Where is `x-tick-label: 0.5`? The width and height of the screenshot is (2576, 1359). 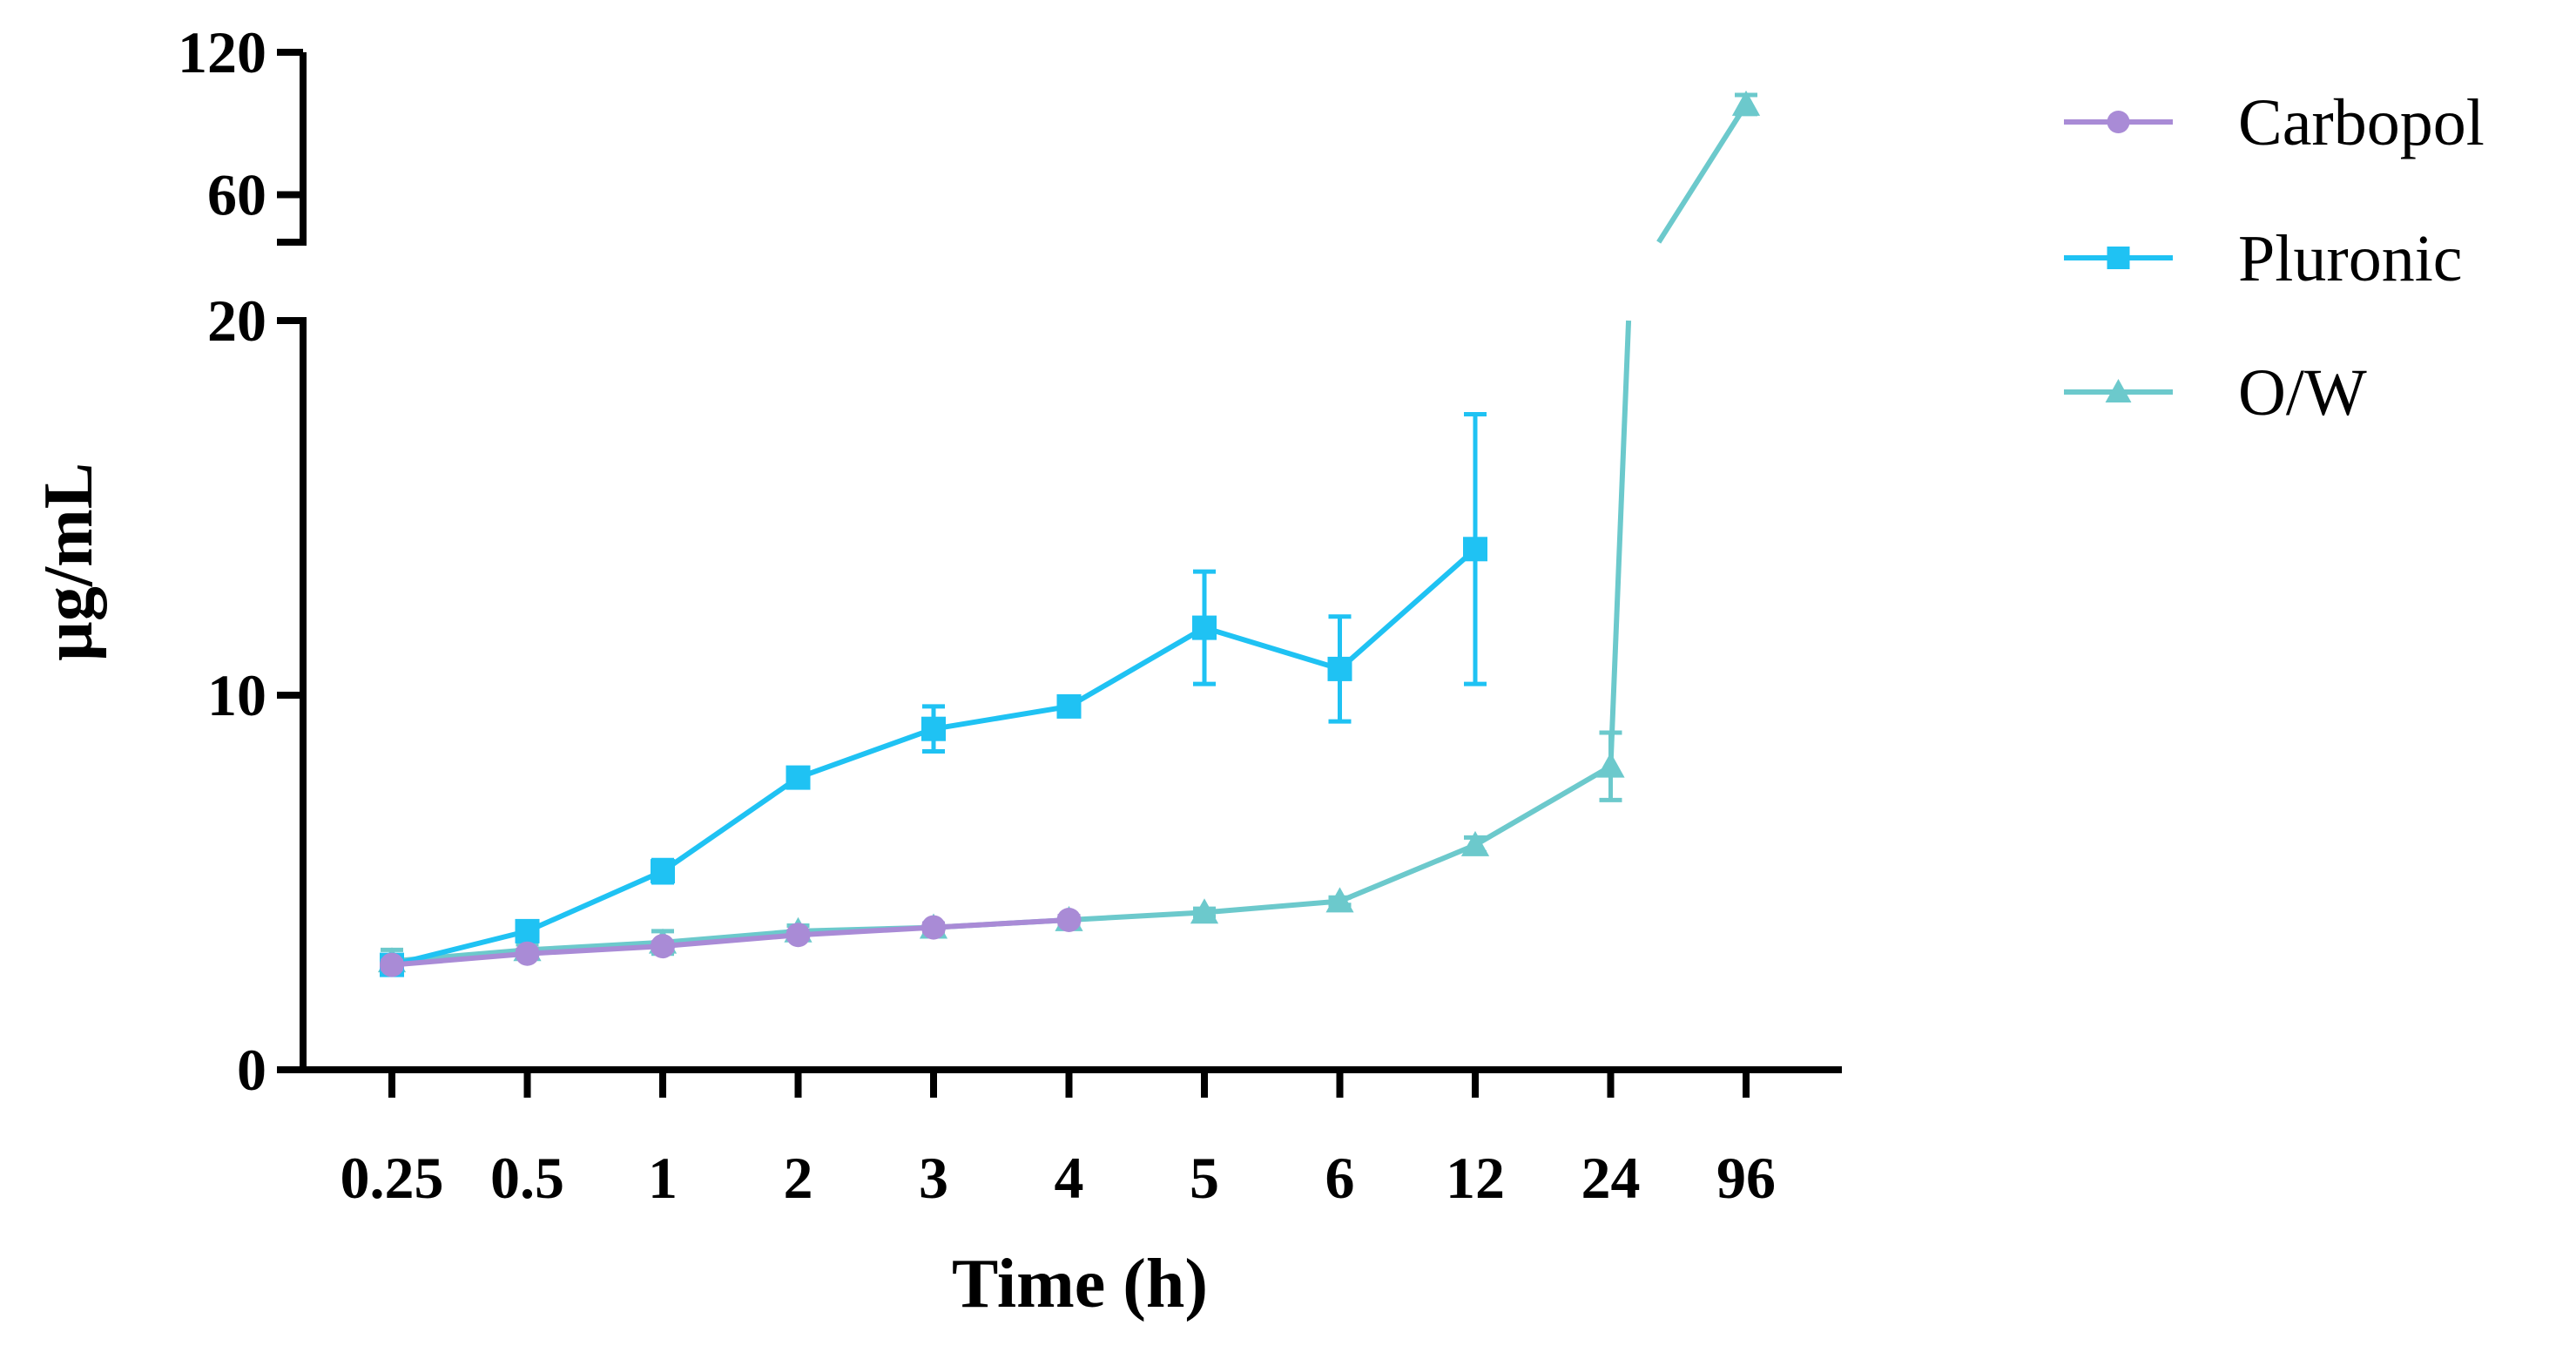
x-tick-label: 0.5 is located at coordinates (527, 1178).